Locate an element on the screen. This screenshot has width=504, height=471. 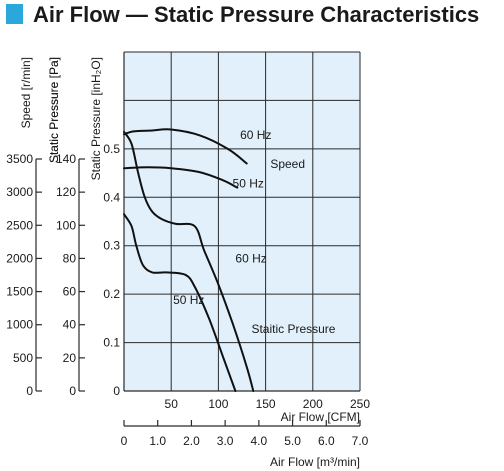
x-tick-label-m3min: 0 is located at coordinates (124, 441).